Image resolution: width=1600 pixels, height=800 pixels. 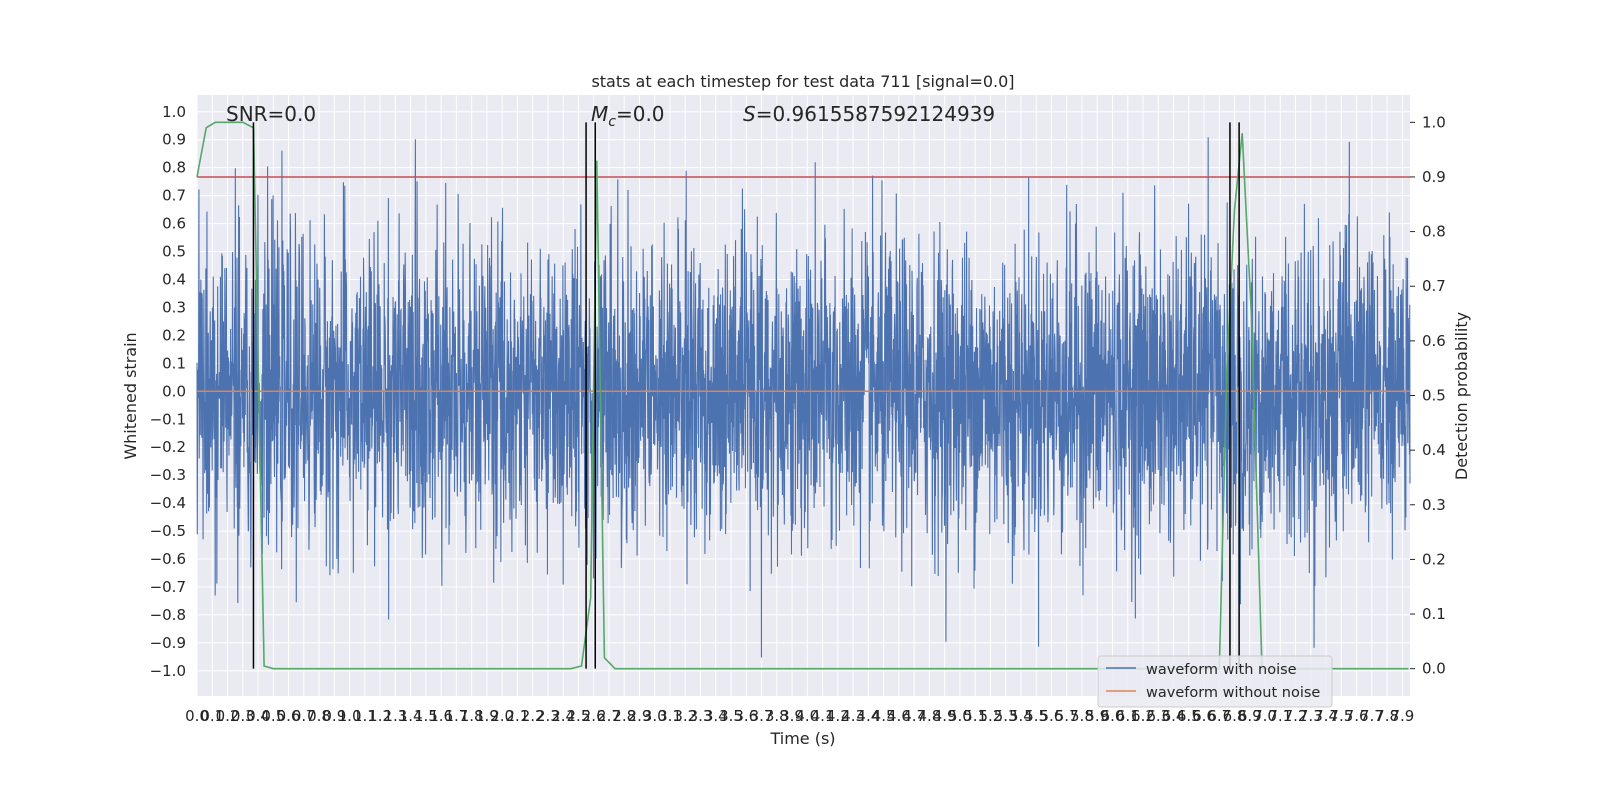 What do you see at coordinates (1143, 716) in the screenshot?
I see `x-tick-label: 6.2` at bounding box center [1143, 716].